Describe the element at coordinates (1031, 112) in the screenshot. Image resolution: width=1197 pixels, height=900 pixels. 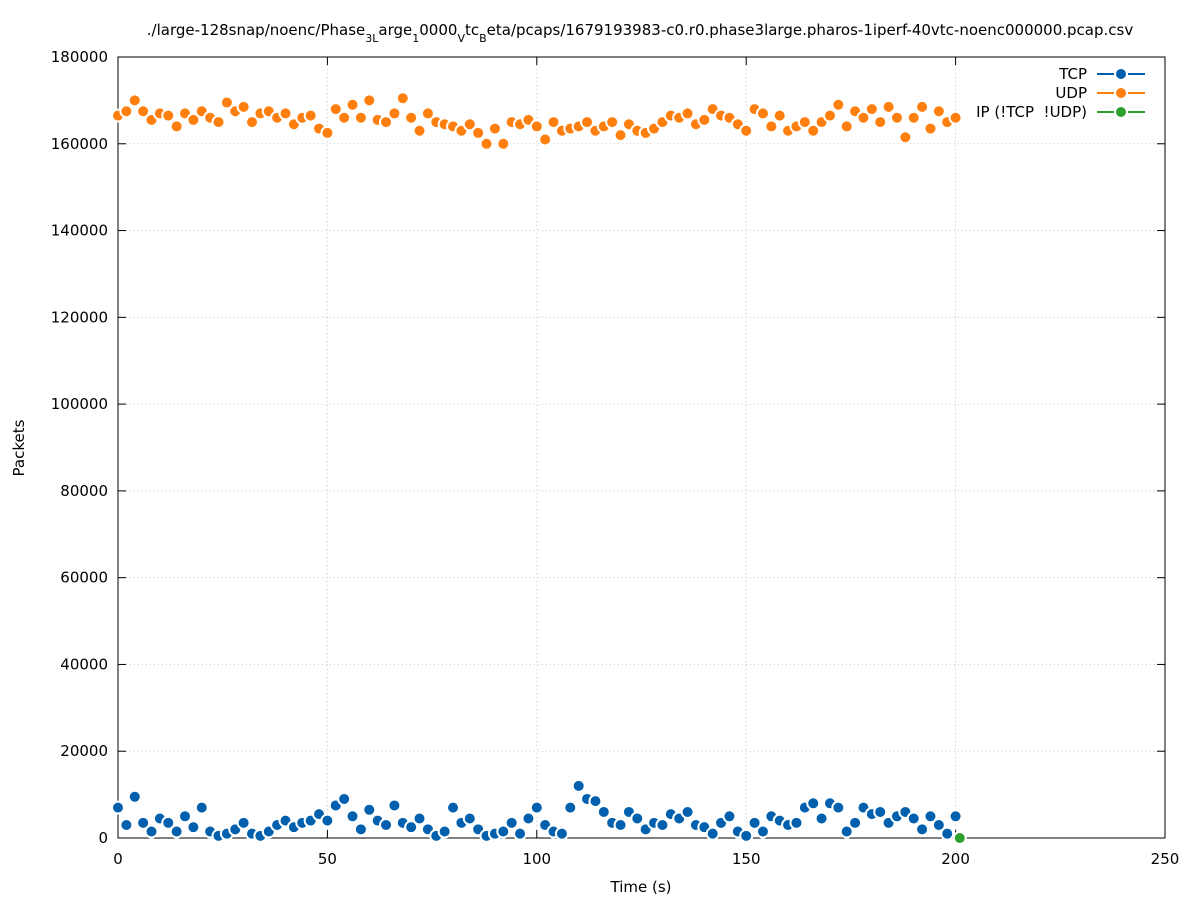
I see `legend-label: IP (!TCP !UDP)` at that location.